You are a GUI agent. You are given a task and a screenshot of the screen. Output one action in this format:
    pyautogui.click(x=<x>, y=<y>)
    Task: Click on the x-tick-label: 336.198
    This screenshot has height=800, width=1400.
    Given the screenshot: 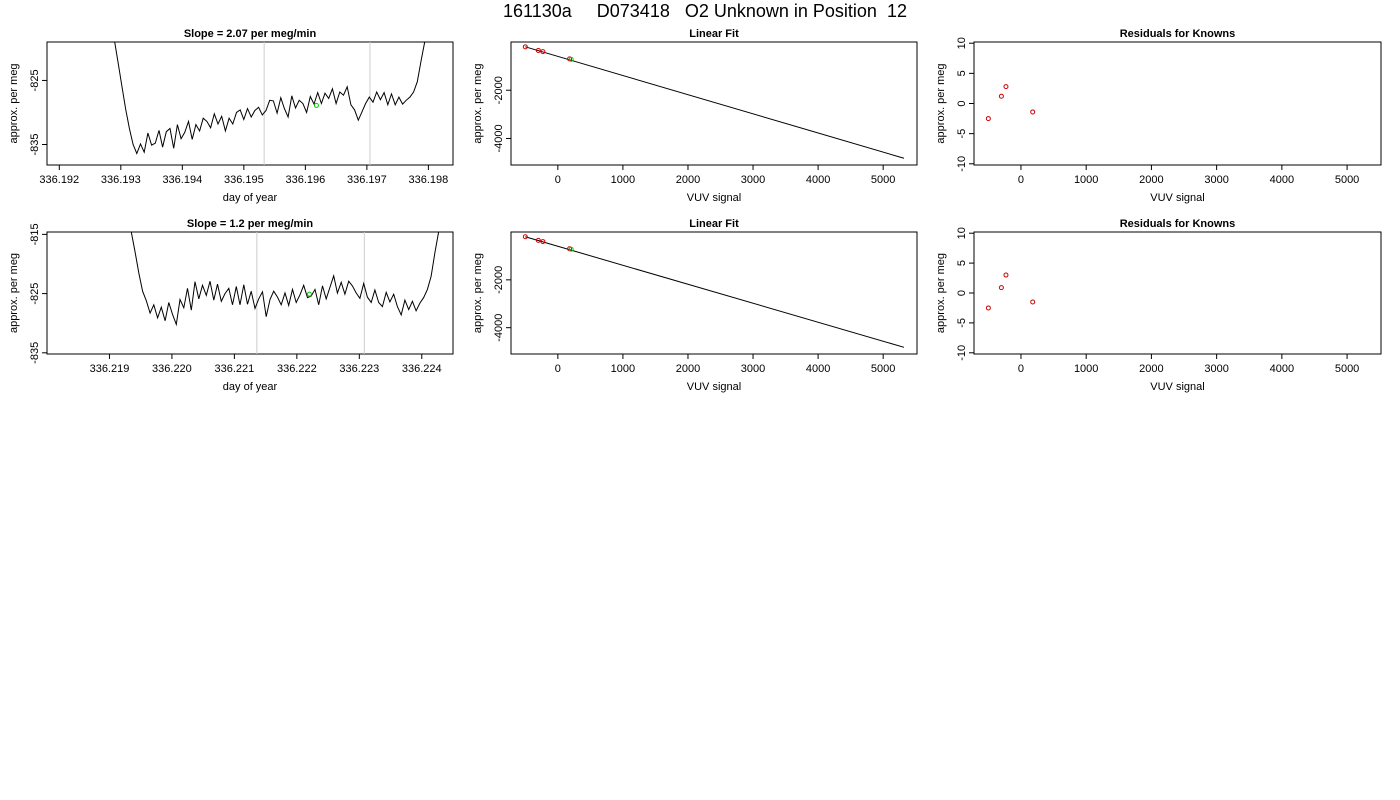 What is the action you would take?
    pyautogui.click(x=429, y=180)
    